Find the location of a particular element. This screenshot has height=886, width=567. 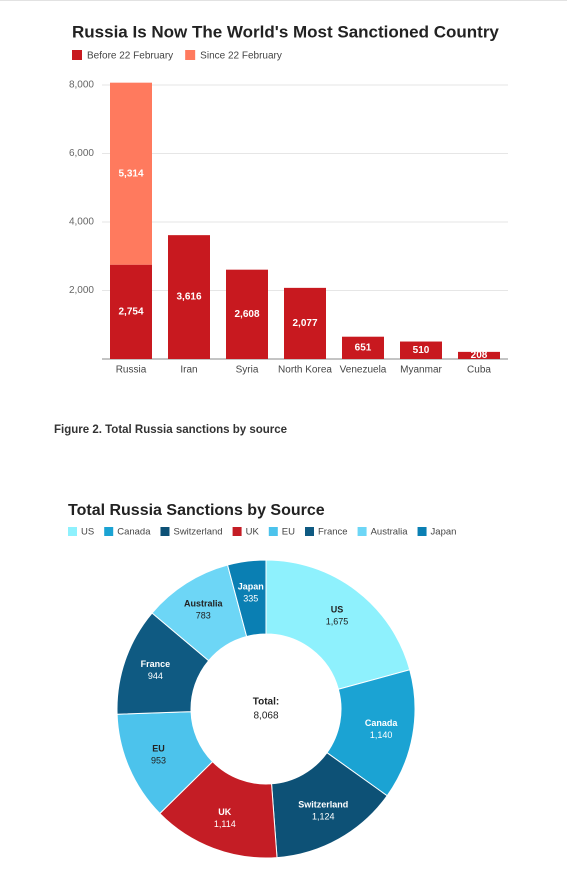

slice-value: 953 is located at coordinates (158, 761).